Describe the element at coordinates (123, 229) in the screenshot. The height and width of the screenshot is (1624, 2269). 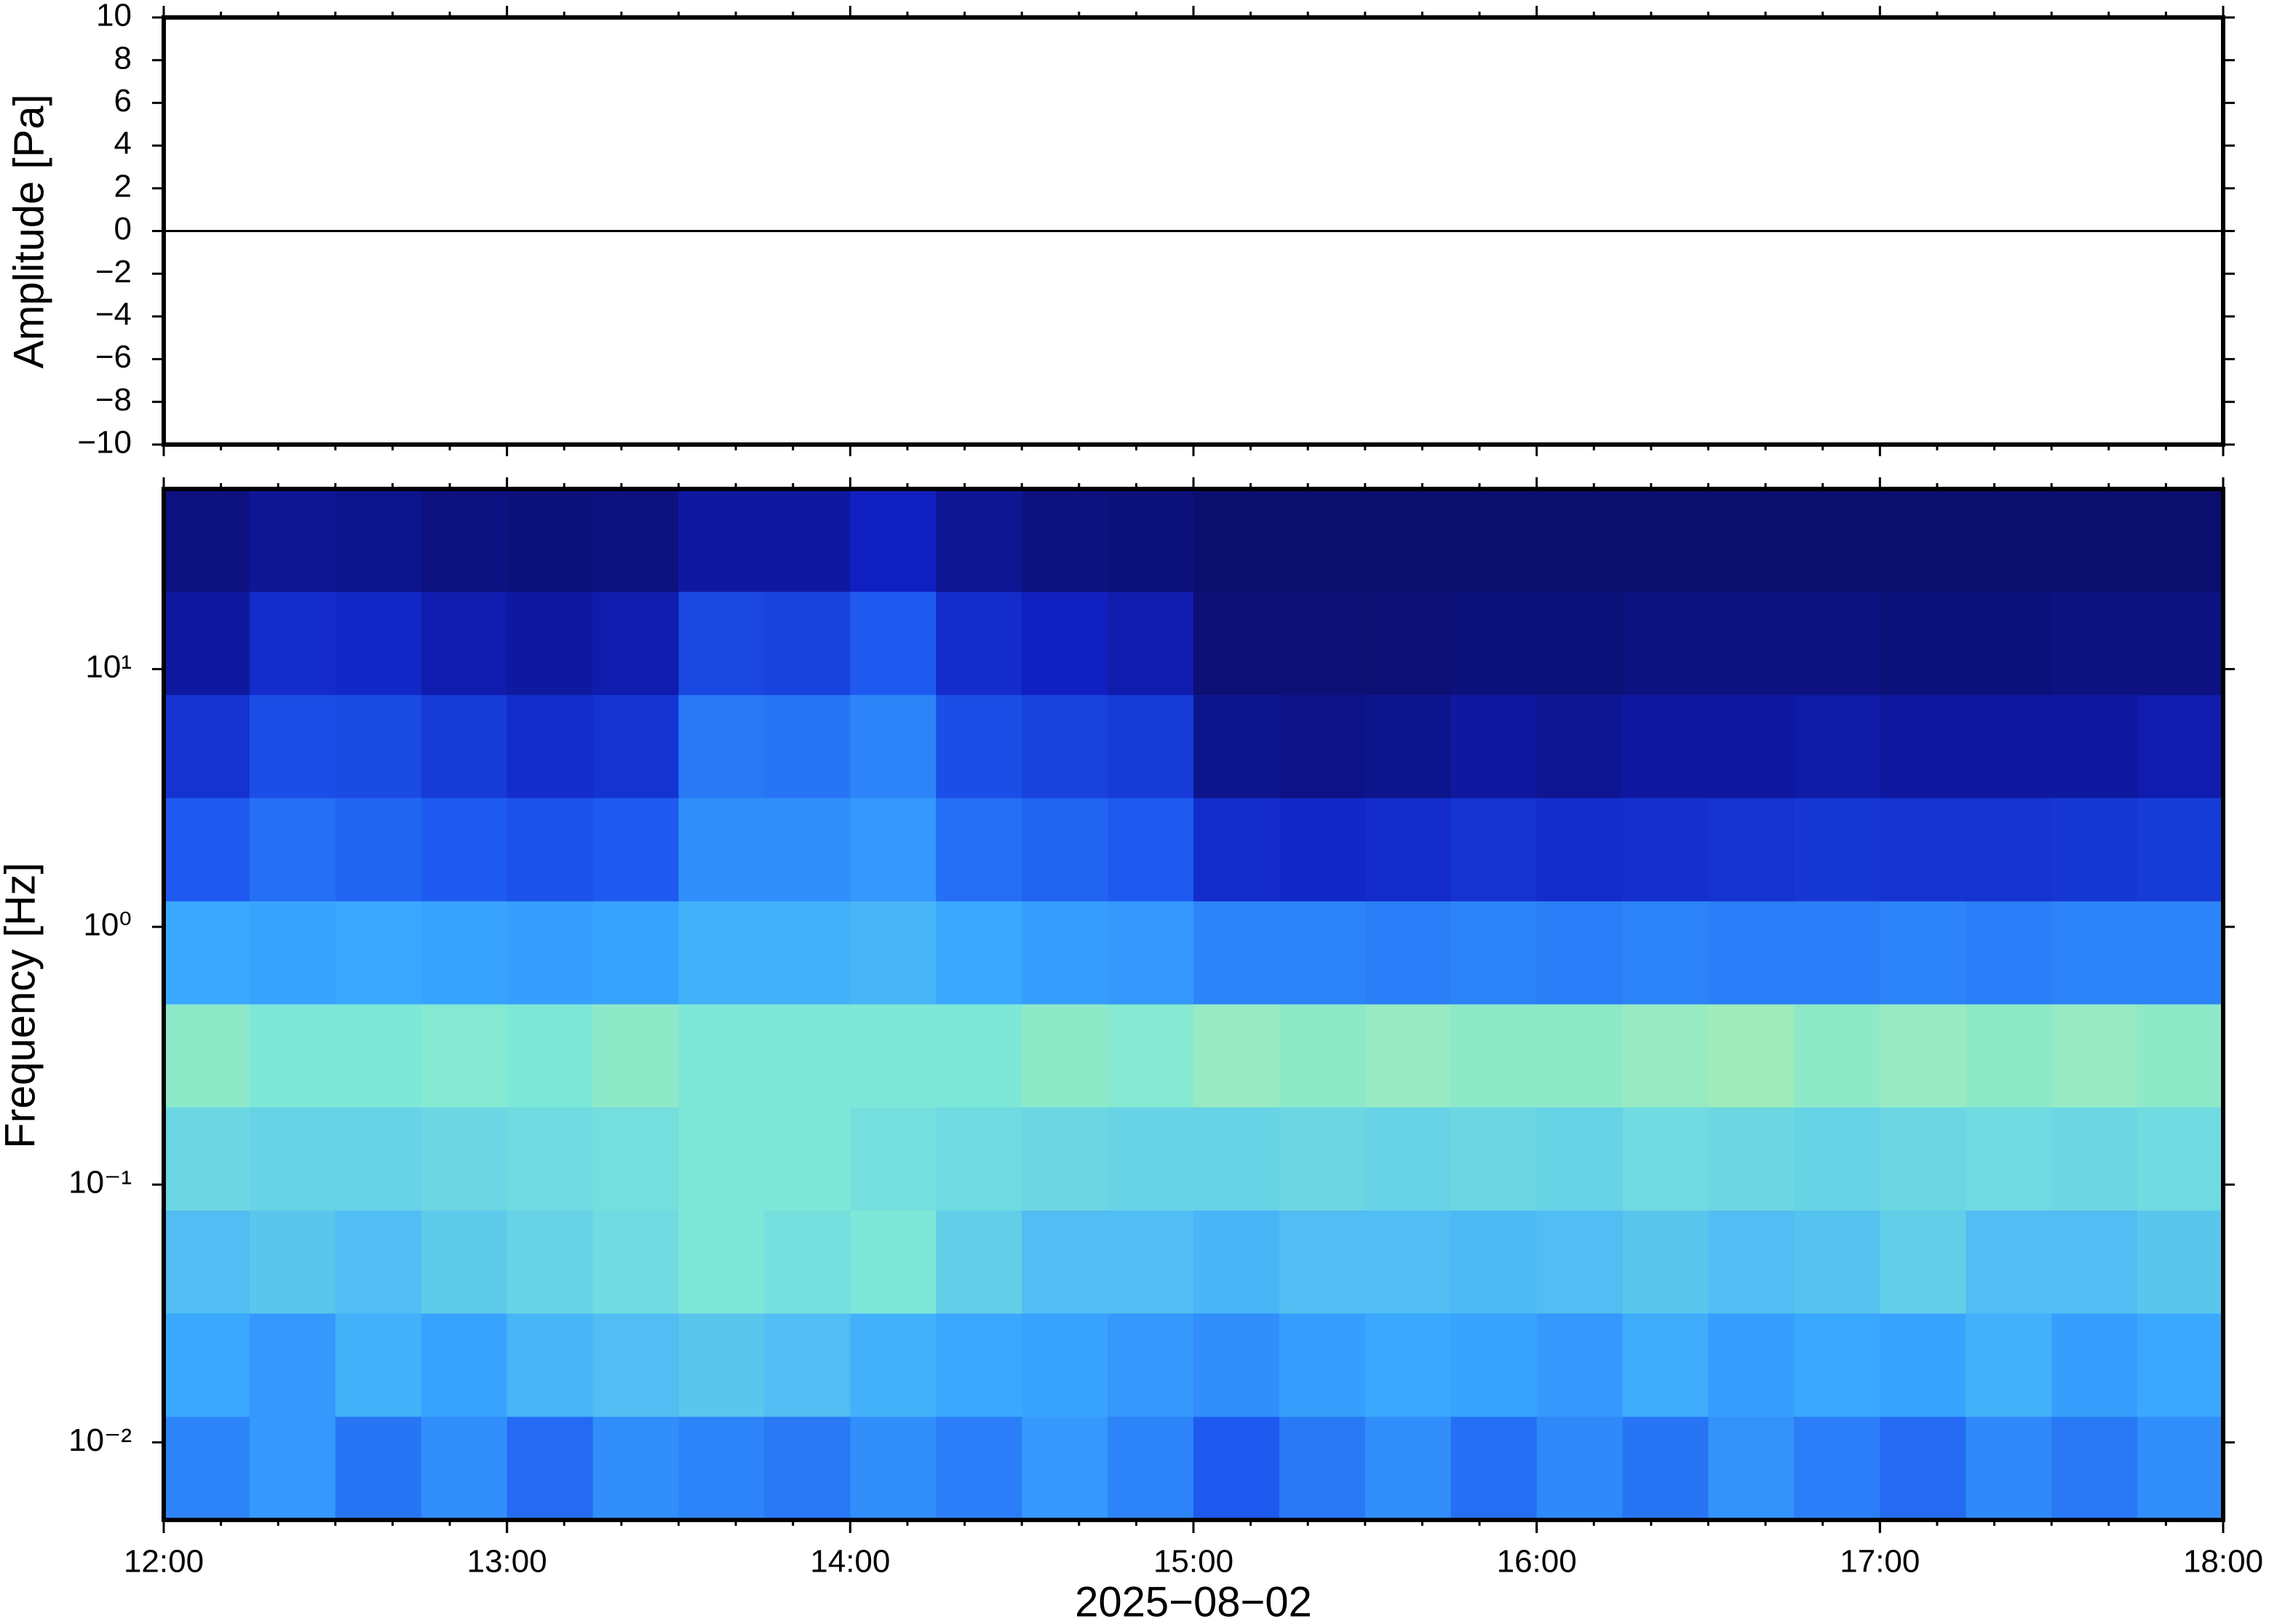
I see `y-tick-label: 0` at that location.